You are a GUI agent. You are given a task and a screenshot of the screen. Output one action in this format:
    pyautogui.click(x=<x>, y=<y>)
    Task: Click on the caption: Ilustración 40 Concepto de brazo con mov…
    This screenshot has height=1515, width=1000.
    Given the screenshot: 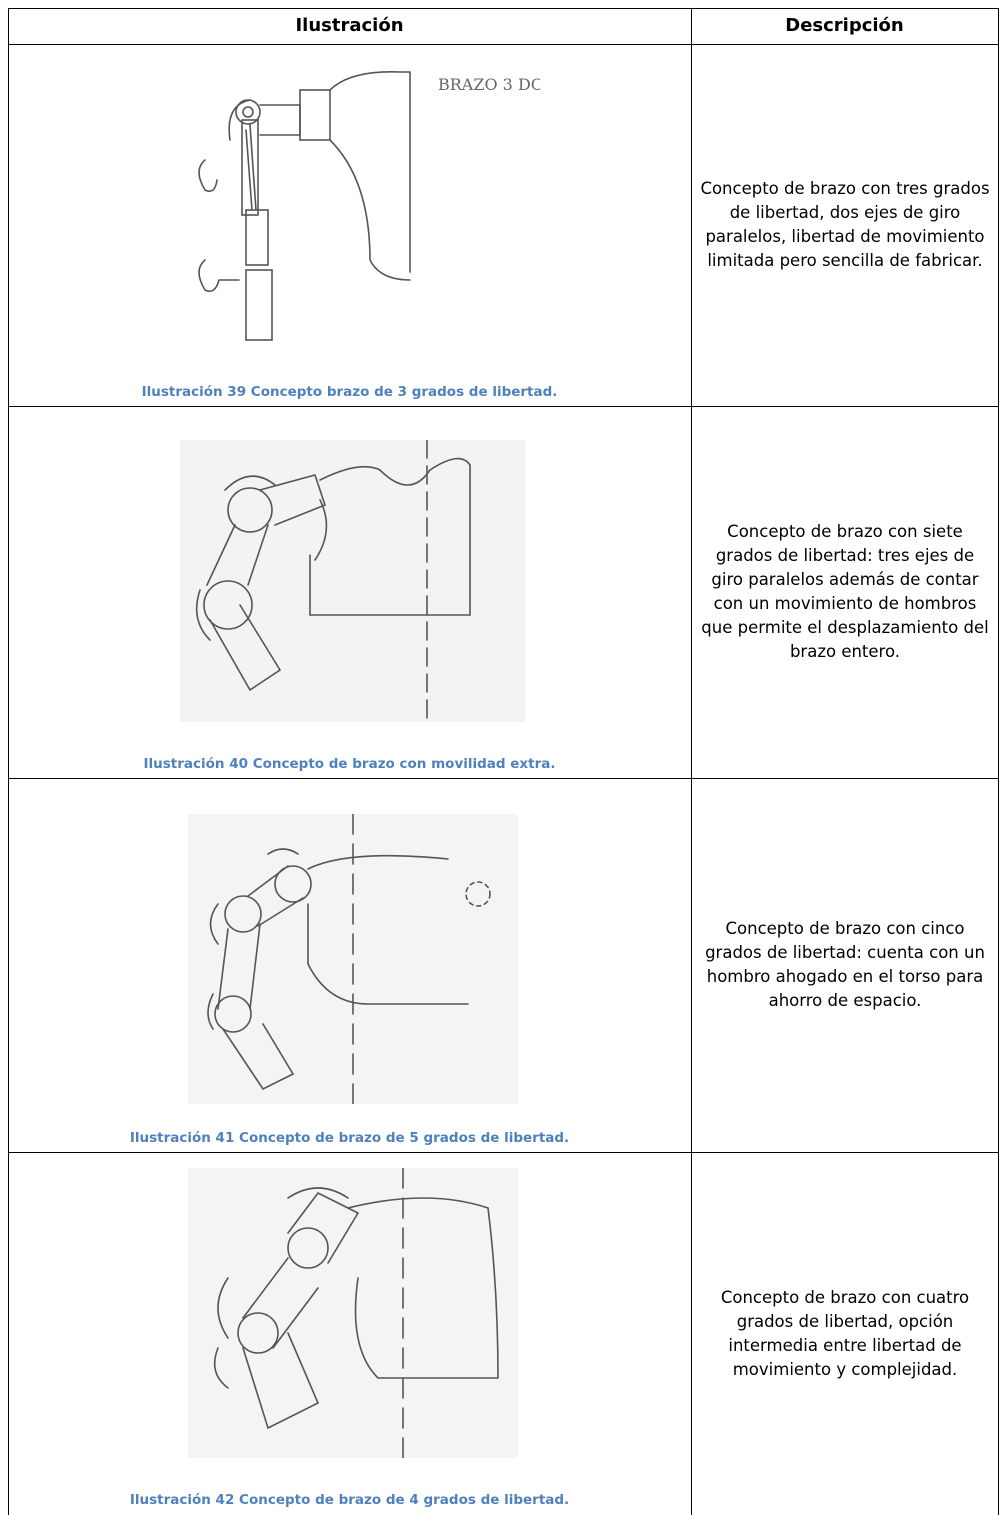 What is the action you would take?
    pyautogui.click(x=349, y=764)
    